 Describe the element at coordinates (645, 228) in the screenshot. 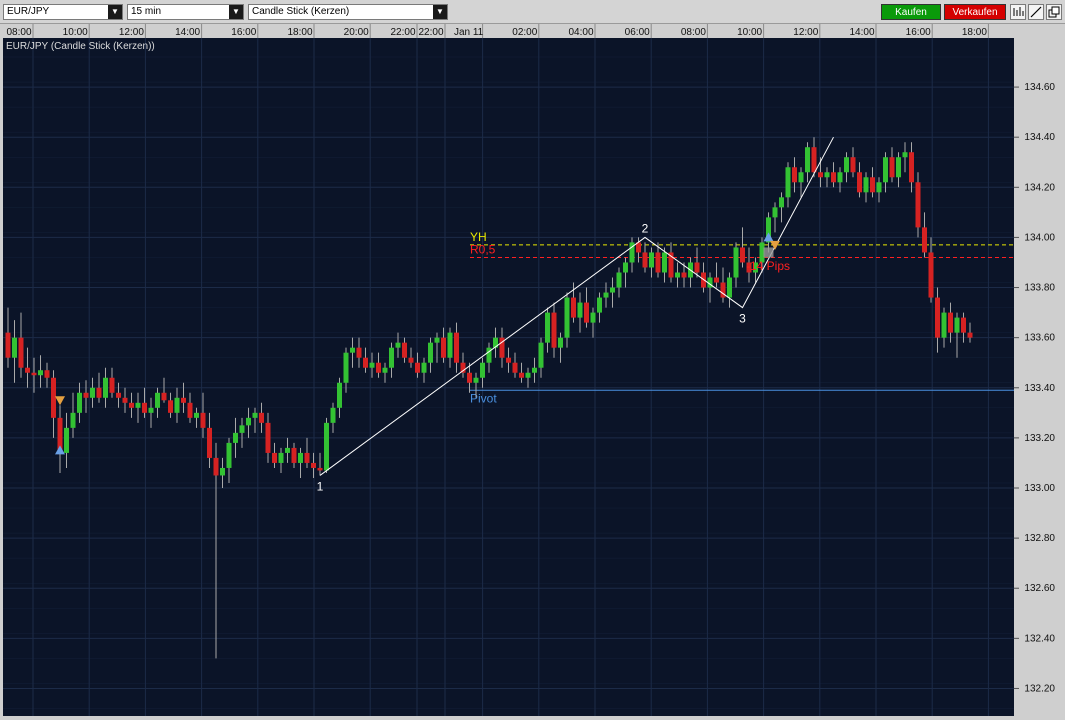

I see `swing-point-label: 2` at that location.